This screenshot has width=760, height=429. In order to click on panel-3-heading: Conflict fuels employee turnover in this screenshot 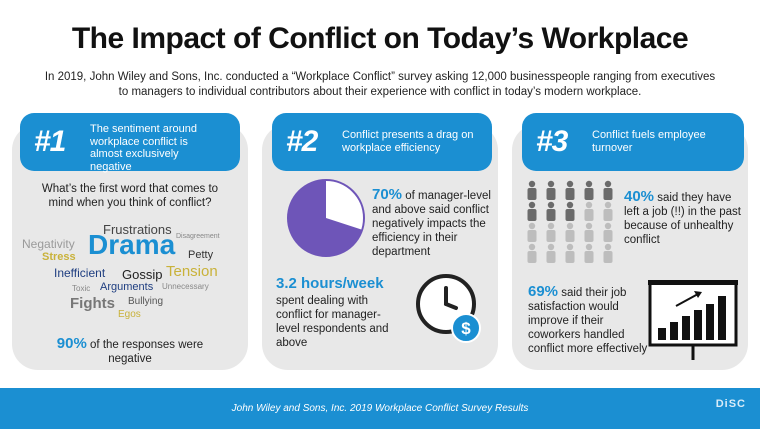, I will do `click(649, 141)`.